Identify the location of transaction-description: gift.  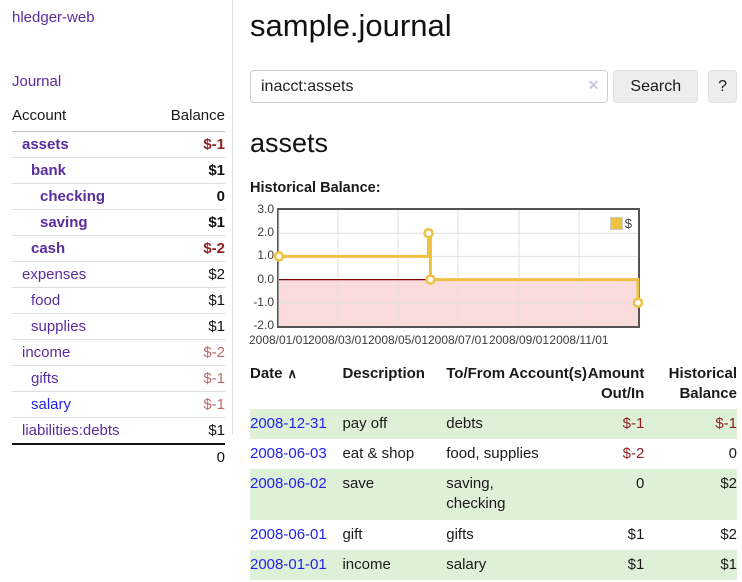
(352, 534).